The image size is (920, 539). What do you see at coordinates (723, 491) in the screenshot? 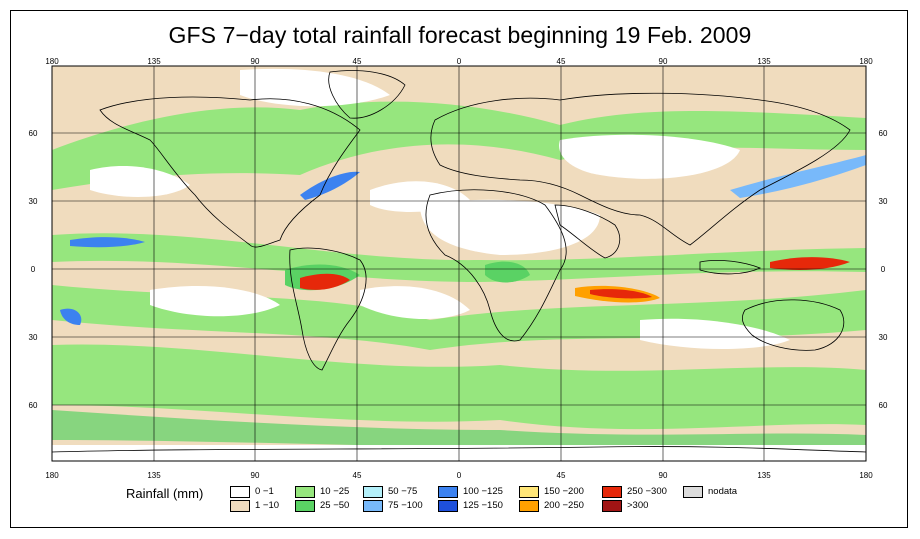
I see `legend-label: nodata` at bounding box center [723, 491].